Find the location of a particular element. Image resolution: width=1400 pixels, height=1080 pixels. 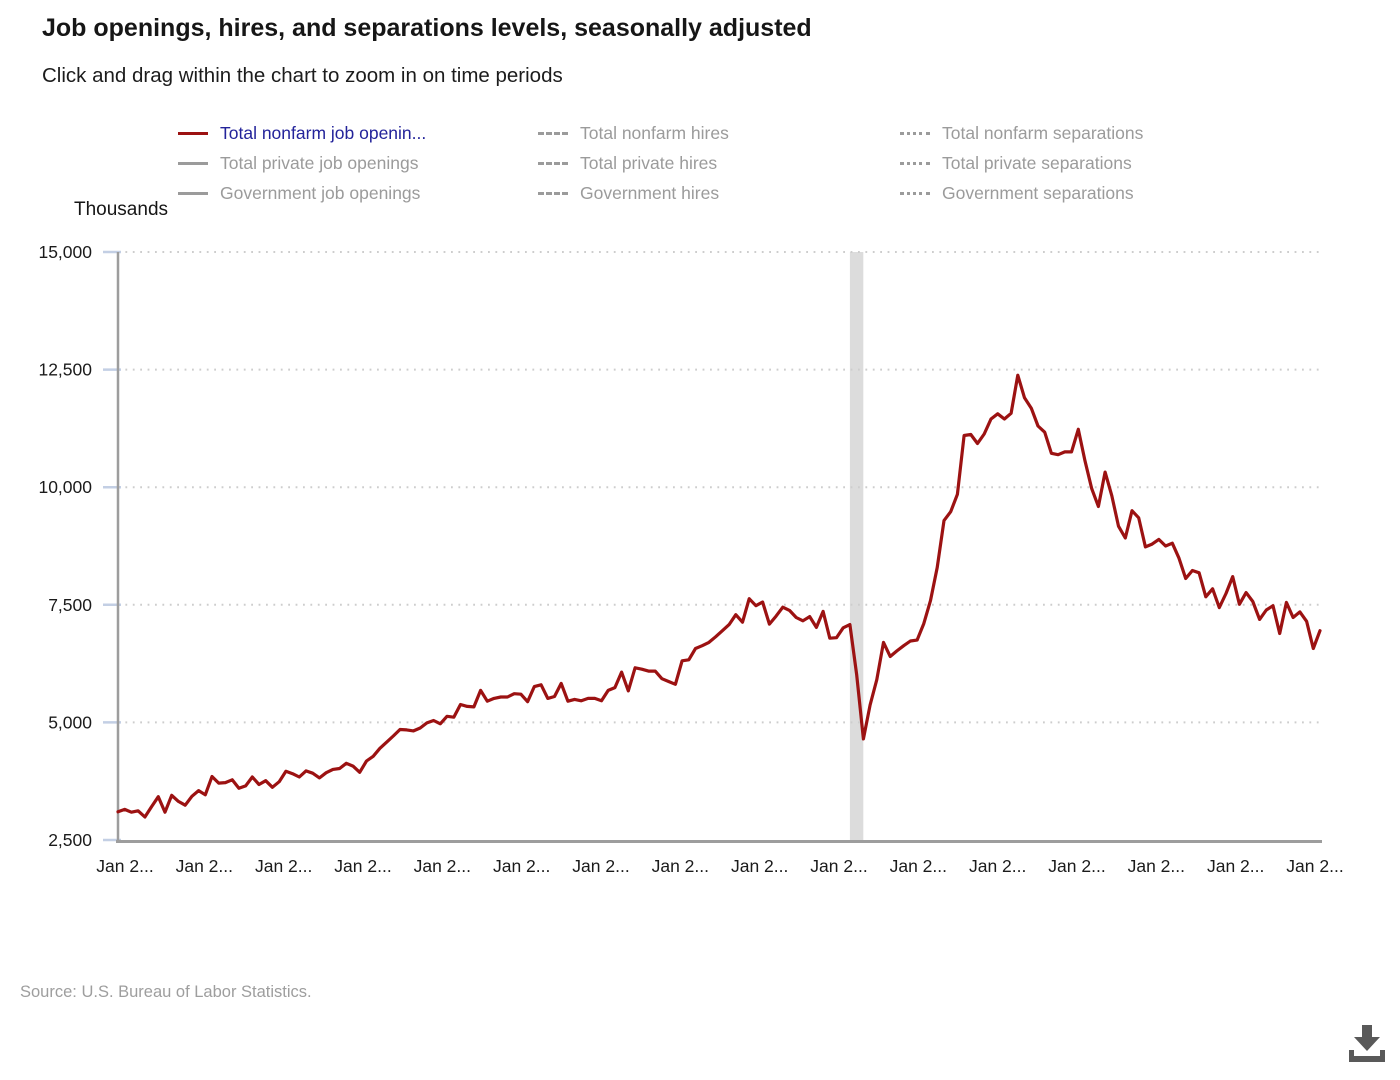

y-tick-label: 2,500 is located at coordinates (70, 840).